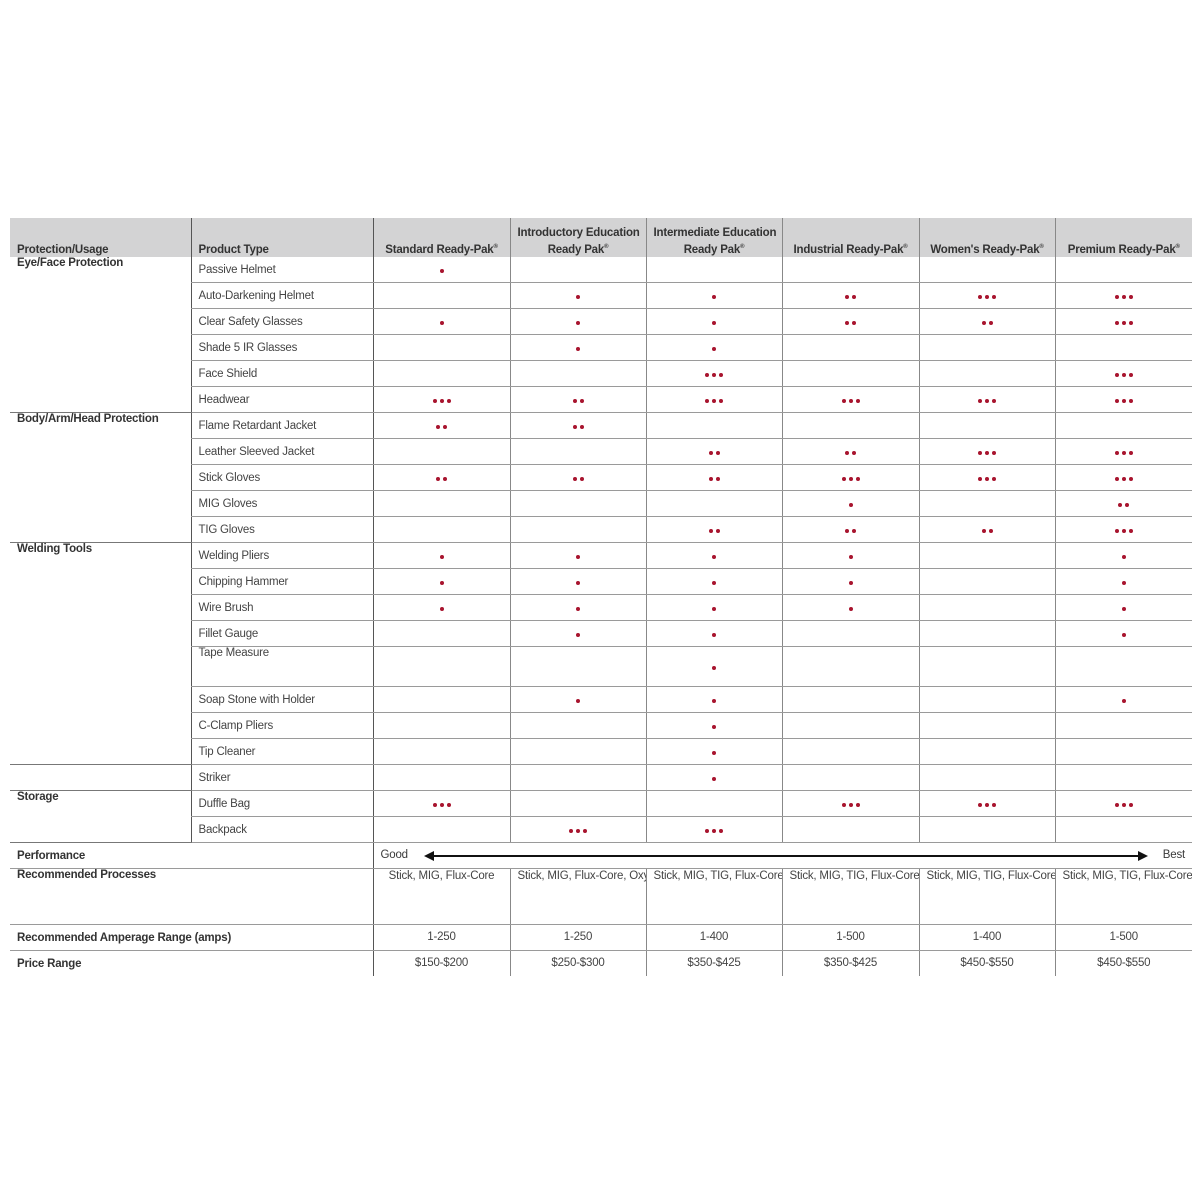 Image resolution: width=1200 pixels, height=1200 pixels. Describe the element at coordinates (281, 529) in the screenshot. I see `product-type: TIG Gloves` at that location.